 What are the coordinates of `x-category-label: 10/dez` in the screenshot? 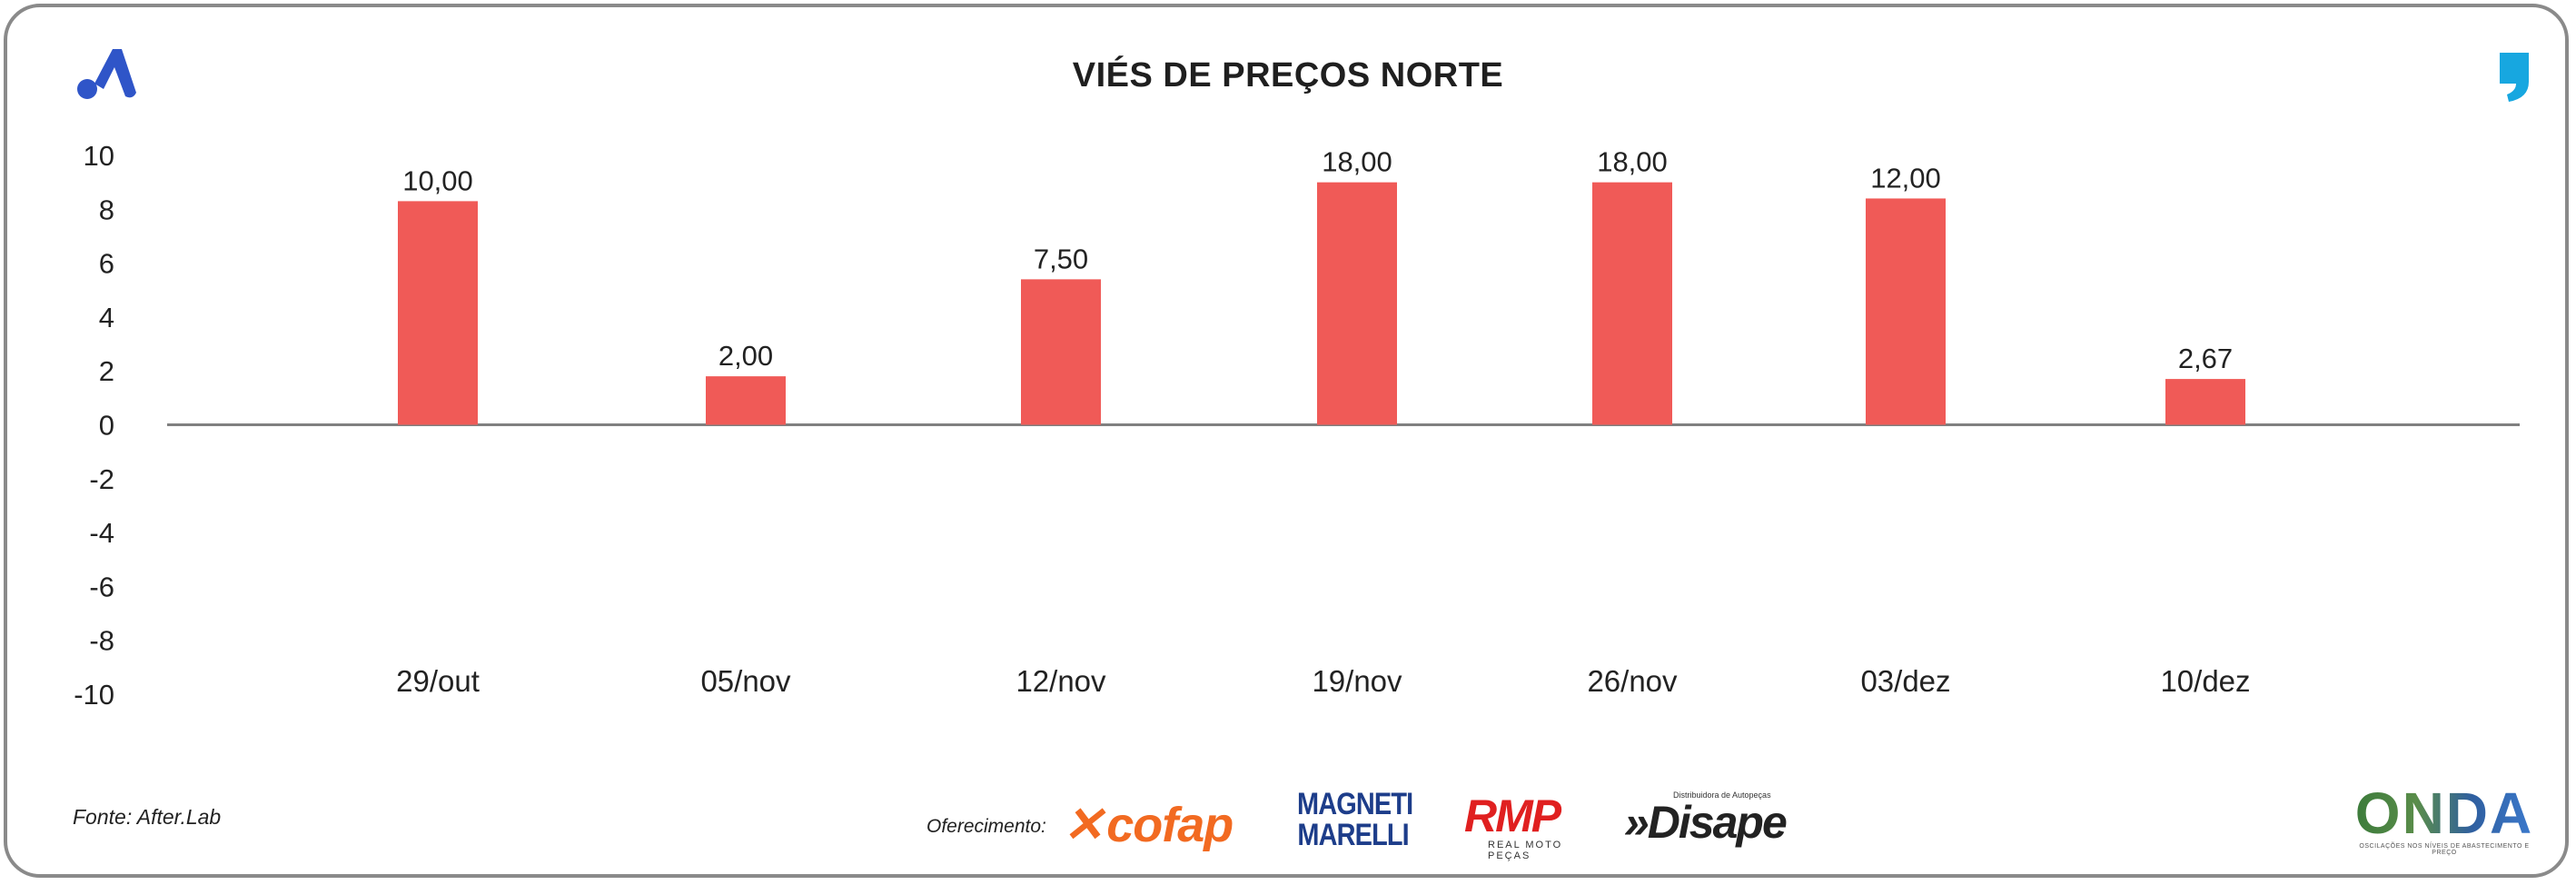 It's located at (2205, 681).